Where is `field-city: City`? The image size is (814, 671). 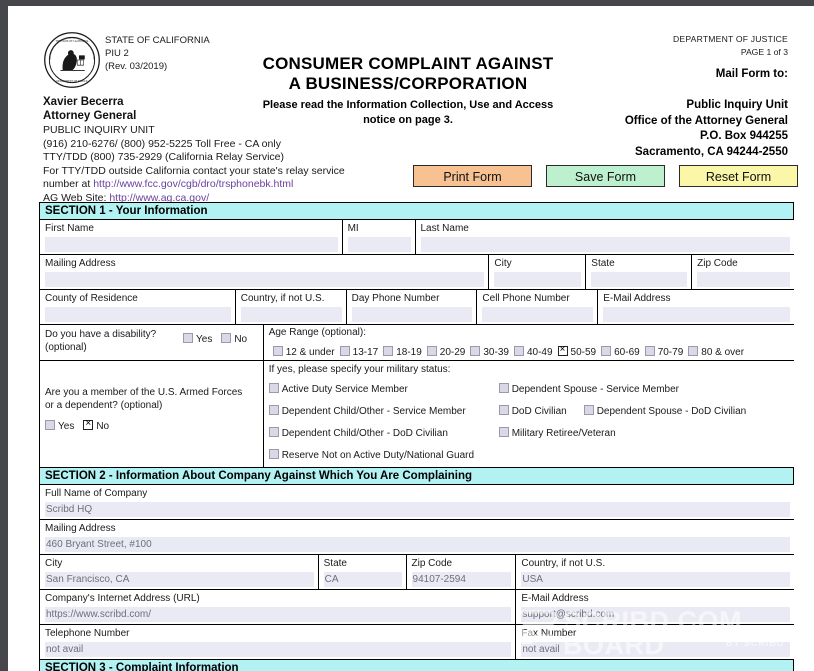
field-city: City is located at coordinates (538, 272).